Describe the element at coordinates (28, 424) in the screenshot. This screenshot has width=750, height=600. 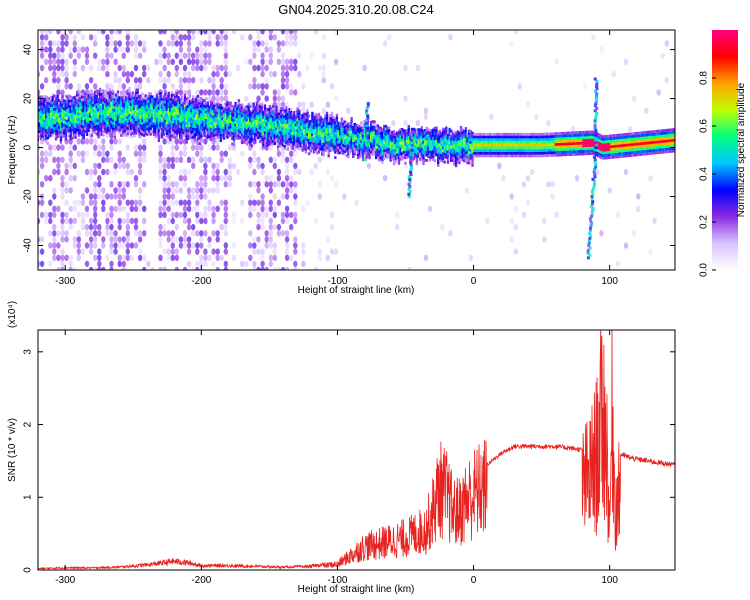
I see `snr-y-tick-label: 2` at that location.